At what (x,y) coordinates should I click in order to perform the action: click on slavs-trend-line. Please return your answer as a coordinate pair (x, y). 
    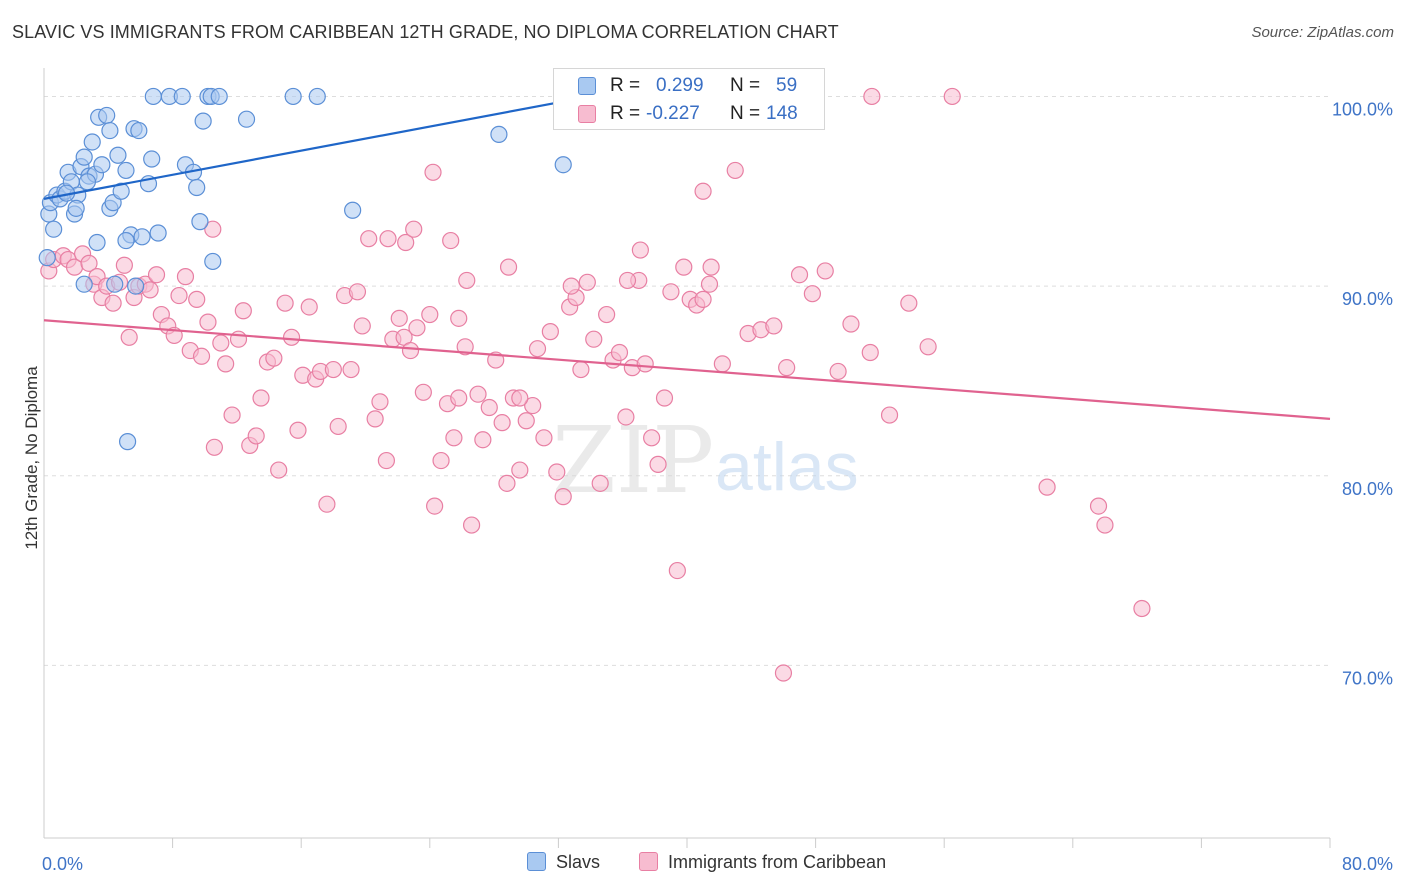
    Looking at the image, I should click on (317, 147).